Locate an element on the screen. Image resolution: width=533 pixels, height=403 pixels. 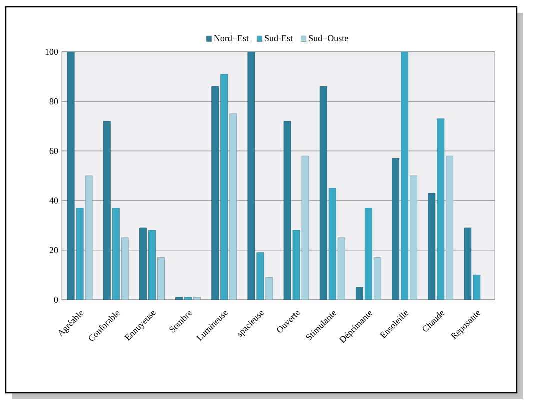
y-tick-label: 60 is located at coordinates (54, 151).